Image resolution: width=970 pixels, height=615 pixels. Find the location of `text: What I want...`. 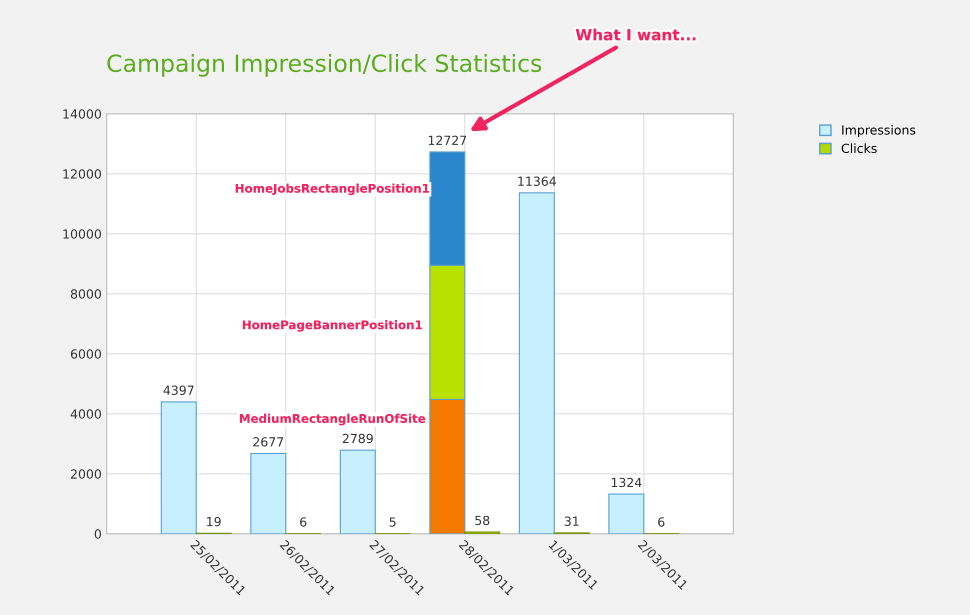

text: What I want... is located at coordinates (636, 34).